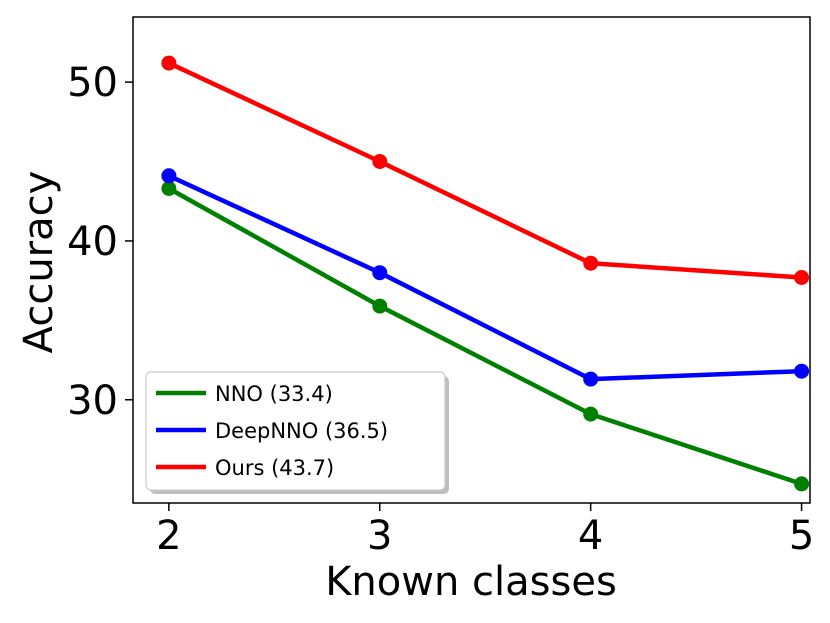 The width and height of the screenshot is (830, 623). What do you see at coordinates (801, 536) in the screenshot?
I see `x-tick-label: 5` at bounding box center [801, 536].